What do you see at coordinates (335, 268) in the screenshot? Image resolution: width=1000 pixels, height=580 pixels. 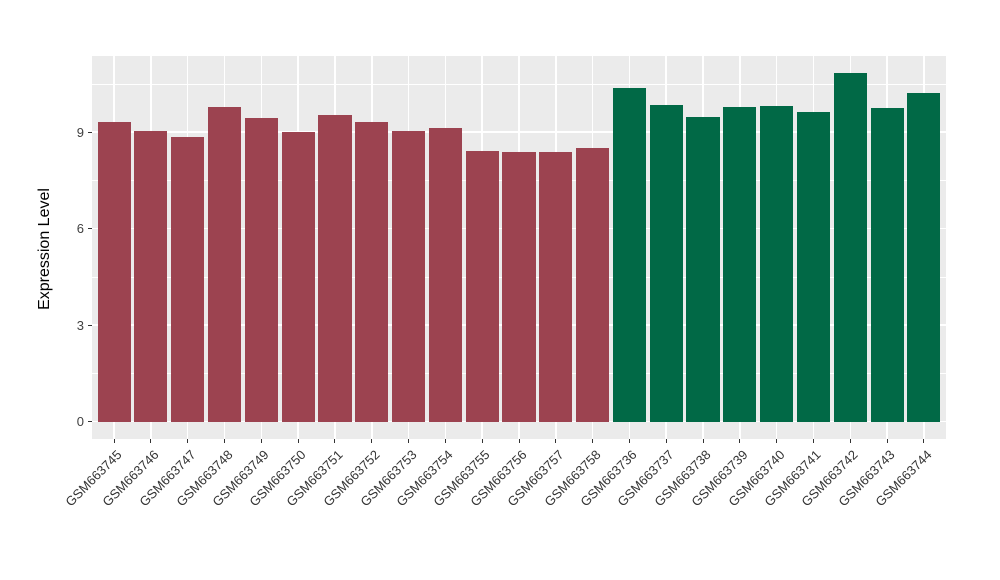 I see `bar-GSM663751` at bounding box center [335, 268].